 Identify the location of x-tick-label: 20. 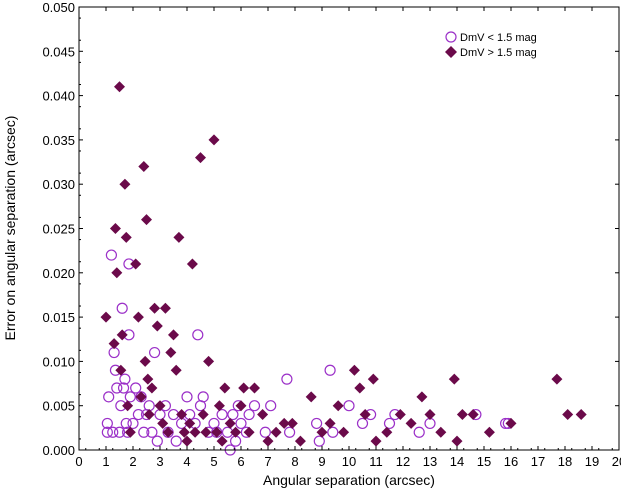
(616, 461).